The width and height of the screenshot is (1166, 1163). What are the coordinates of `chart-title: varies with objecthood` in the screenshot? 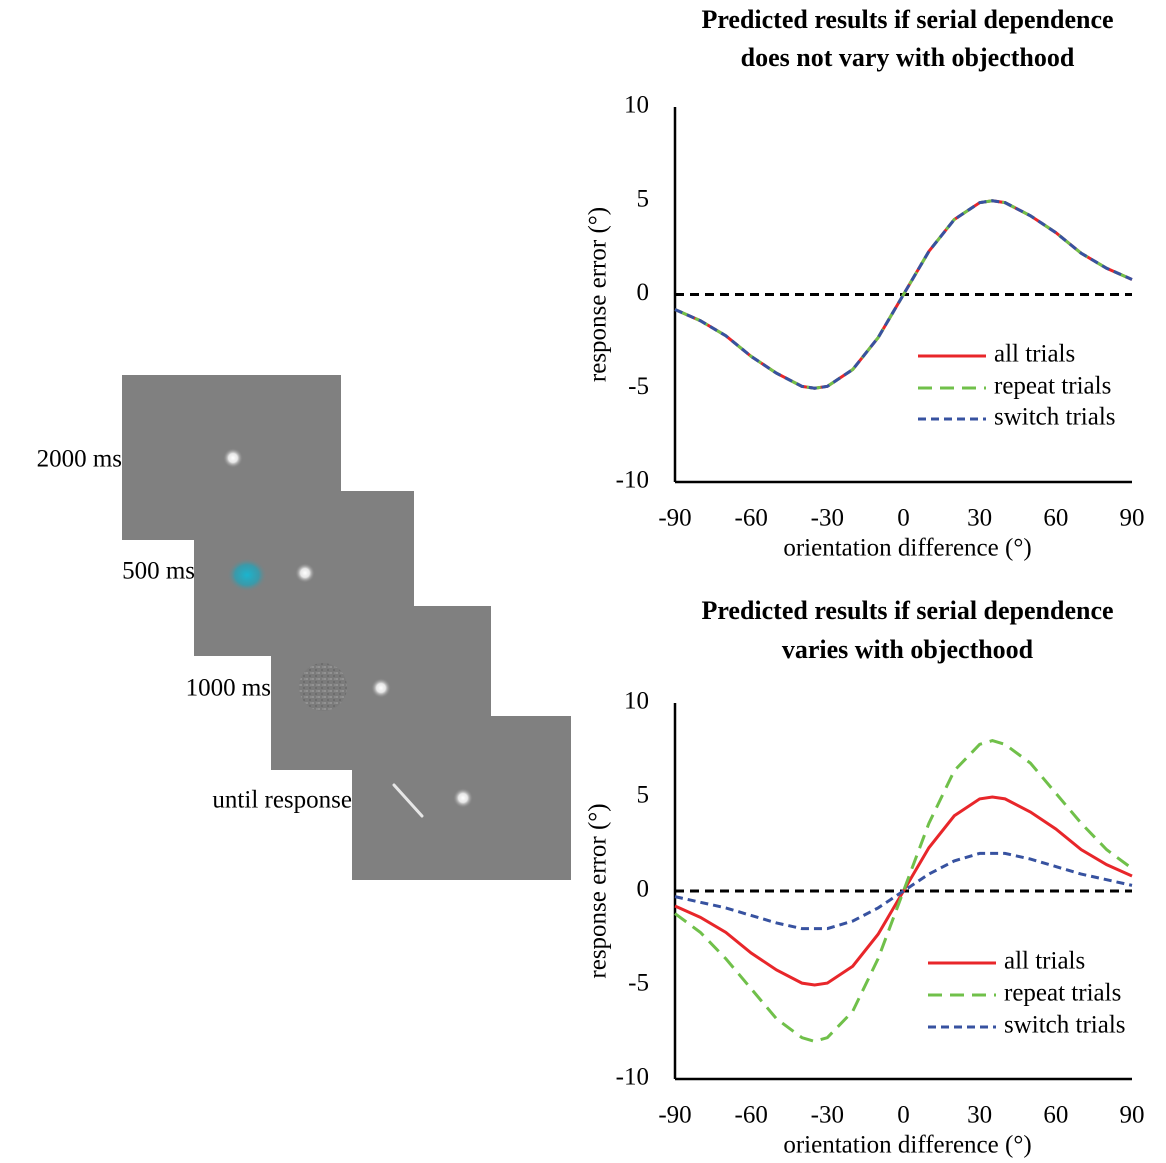 It's located at (908, 649).